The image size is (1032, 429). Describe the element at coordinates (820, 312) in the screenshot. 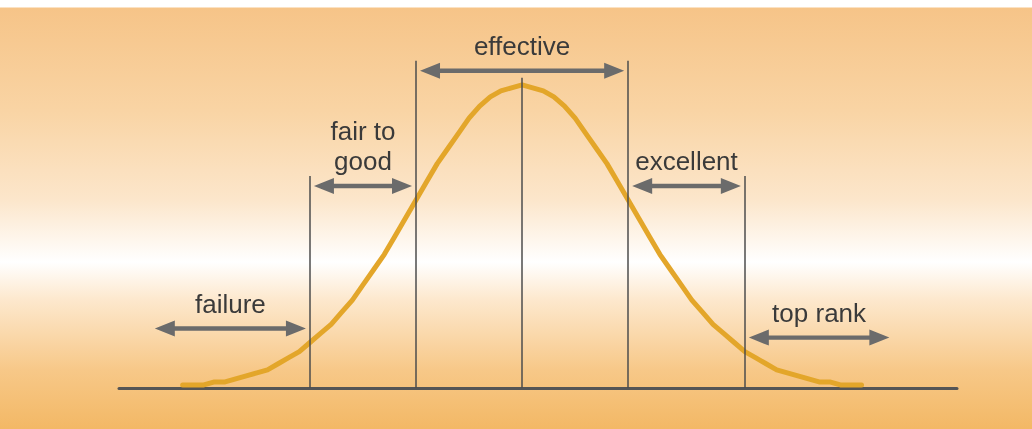

I see `annotation: top rank` at that location.